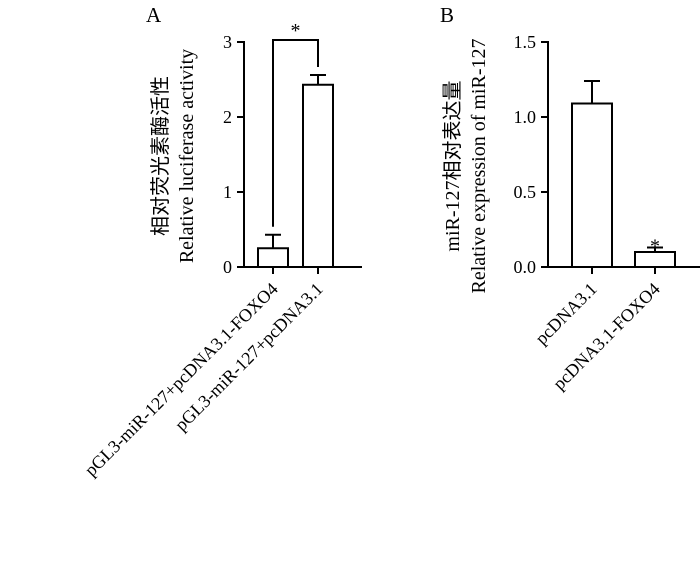  What do you see at coordinates (592, 185) in the screenshot?
I see `panel-b-bar` at bounding box center [592, 185].